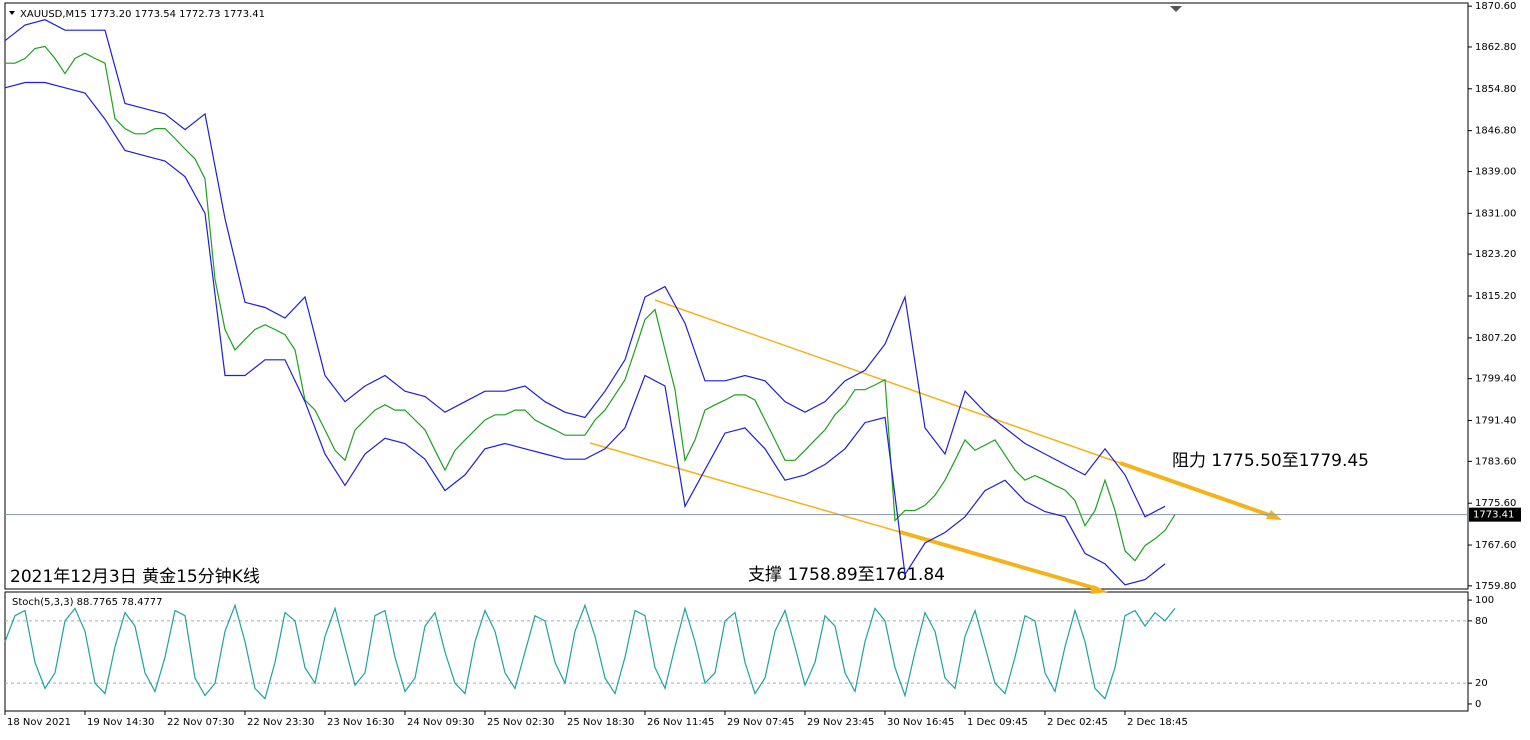 Image resolution: width=1530 pixels, height=740 pixels. What do you see at coordinates (360, 722) in the screenshot?
I see `x-tick-label: 23 Nov 16:30` at bounding box center [360, 722].